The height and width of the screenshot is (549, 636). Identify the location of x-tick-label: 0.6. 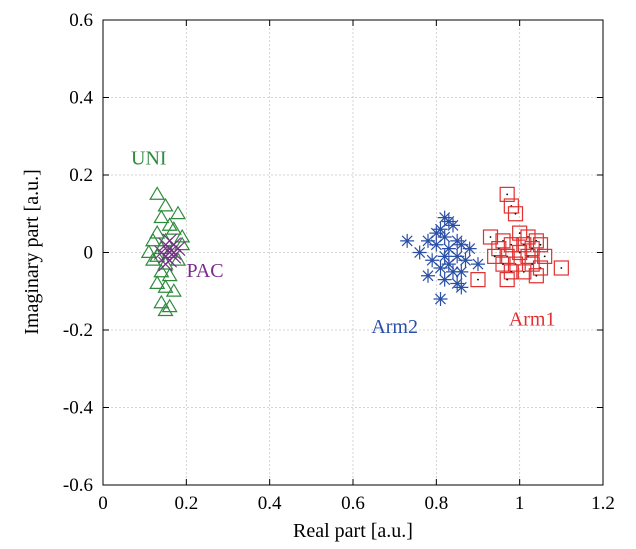
(353, 503).